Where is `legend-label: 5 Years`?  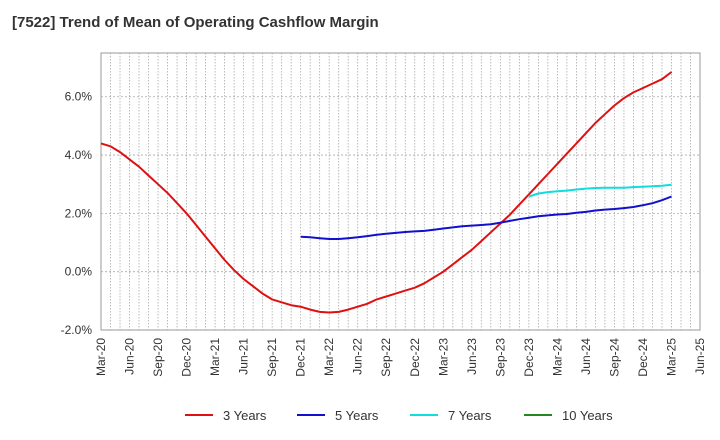
legend-label: 5 Years is located at coordinates (357, 415).